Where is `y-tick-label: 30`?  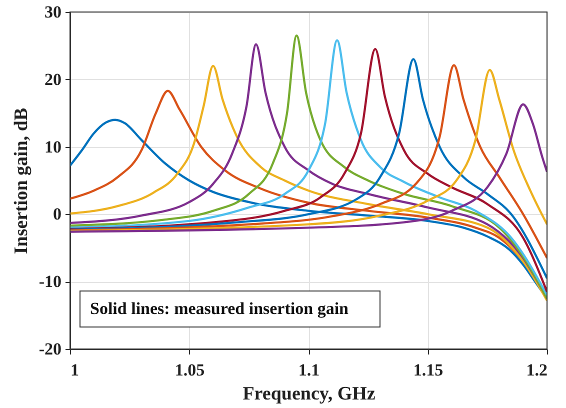
y-tick-label: 30 is located at coordinates (53, 12).